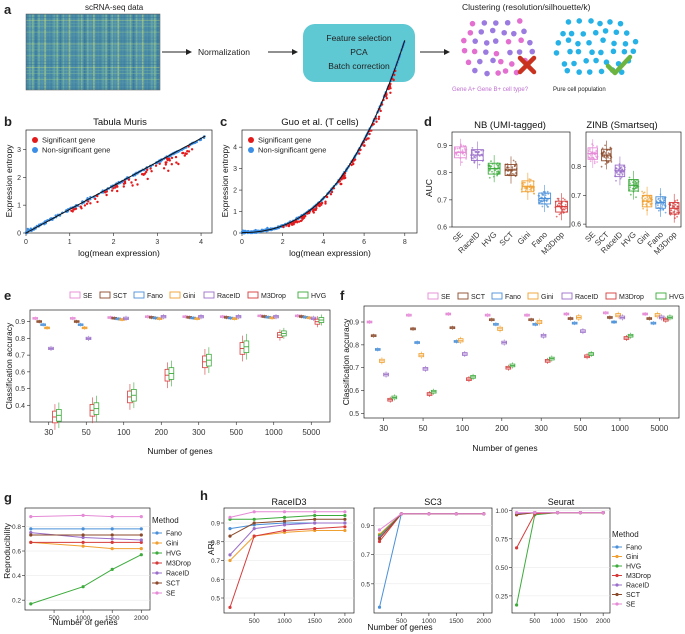 The height and width of the screenshot is (634, 685). What do you see at coordinates (251, 140) in the screenshot?
I see `legend-sig-dot` at bounding box center [251, 140].